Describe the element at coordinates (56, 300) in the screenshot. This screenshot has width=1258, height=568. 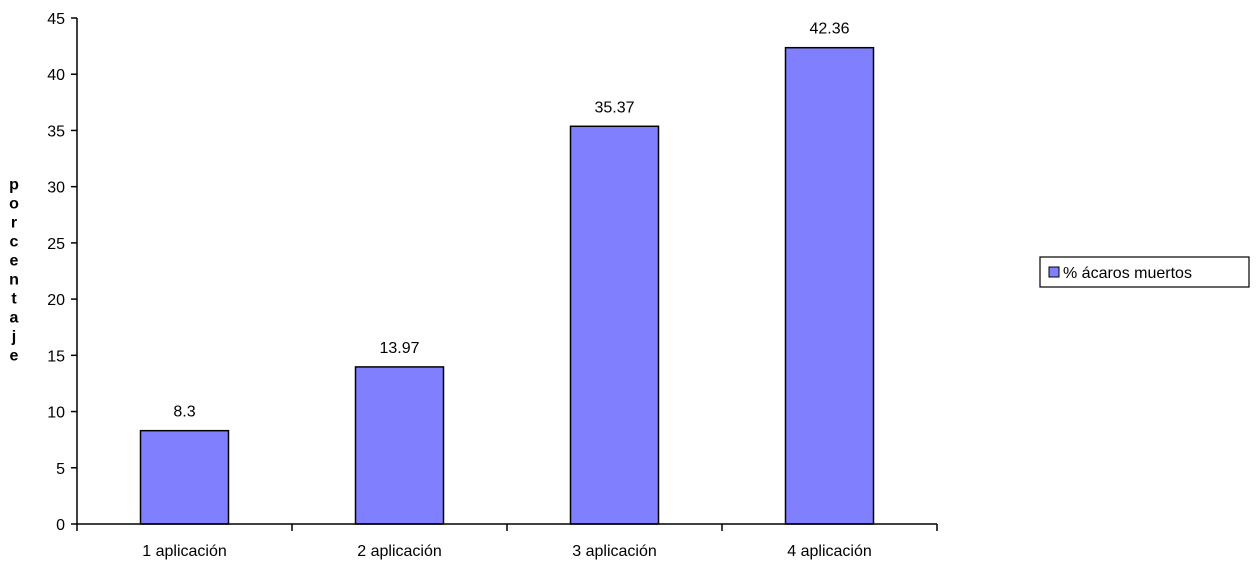
I see `y-tick-label: 20` at that location.